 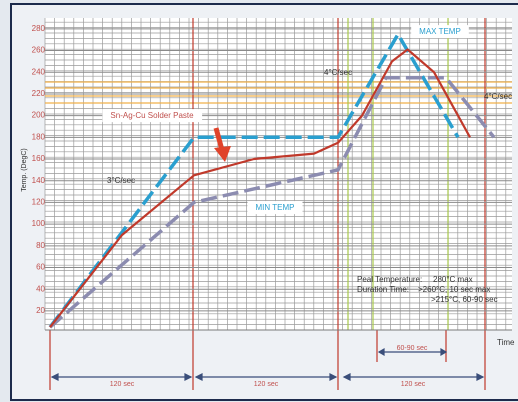 What do you see at coordinates (506, 342) in the screenshot?
I see `x-axis-label: Time` at bounding box center [506, 342].